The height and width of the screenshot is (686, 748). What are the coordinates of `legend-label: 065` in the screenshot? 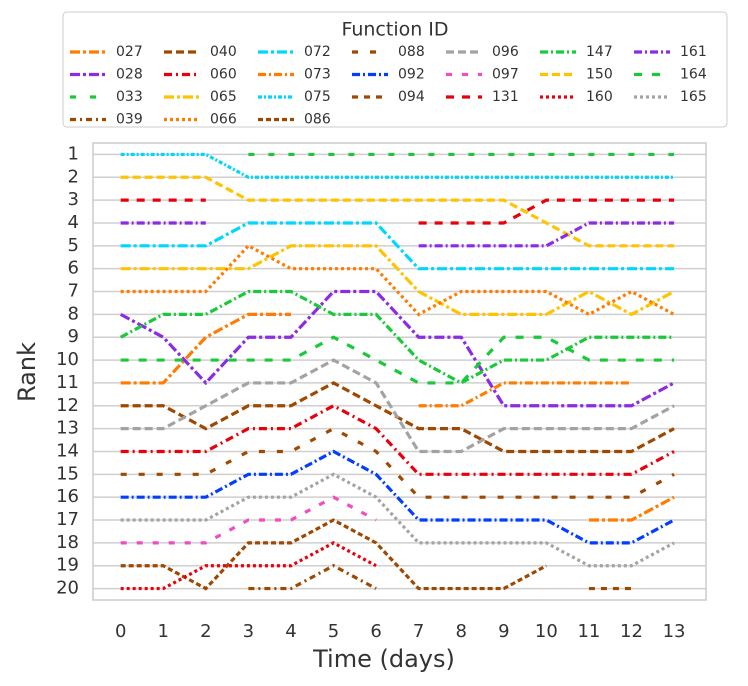 It's located at (223, 97).